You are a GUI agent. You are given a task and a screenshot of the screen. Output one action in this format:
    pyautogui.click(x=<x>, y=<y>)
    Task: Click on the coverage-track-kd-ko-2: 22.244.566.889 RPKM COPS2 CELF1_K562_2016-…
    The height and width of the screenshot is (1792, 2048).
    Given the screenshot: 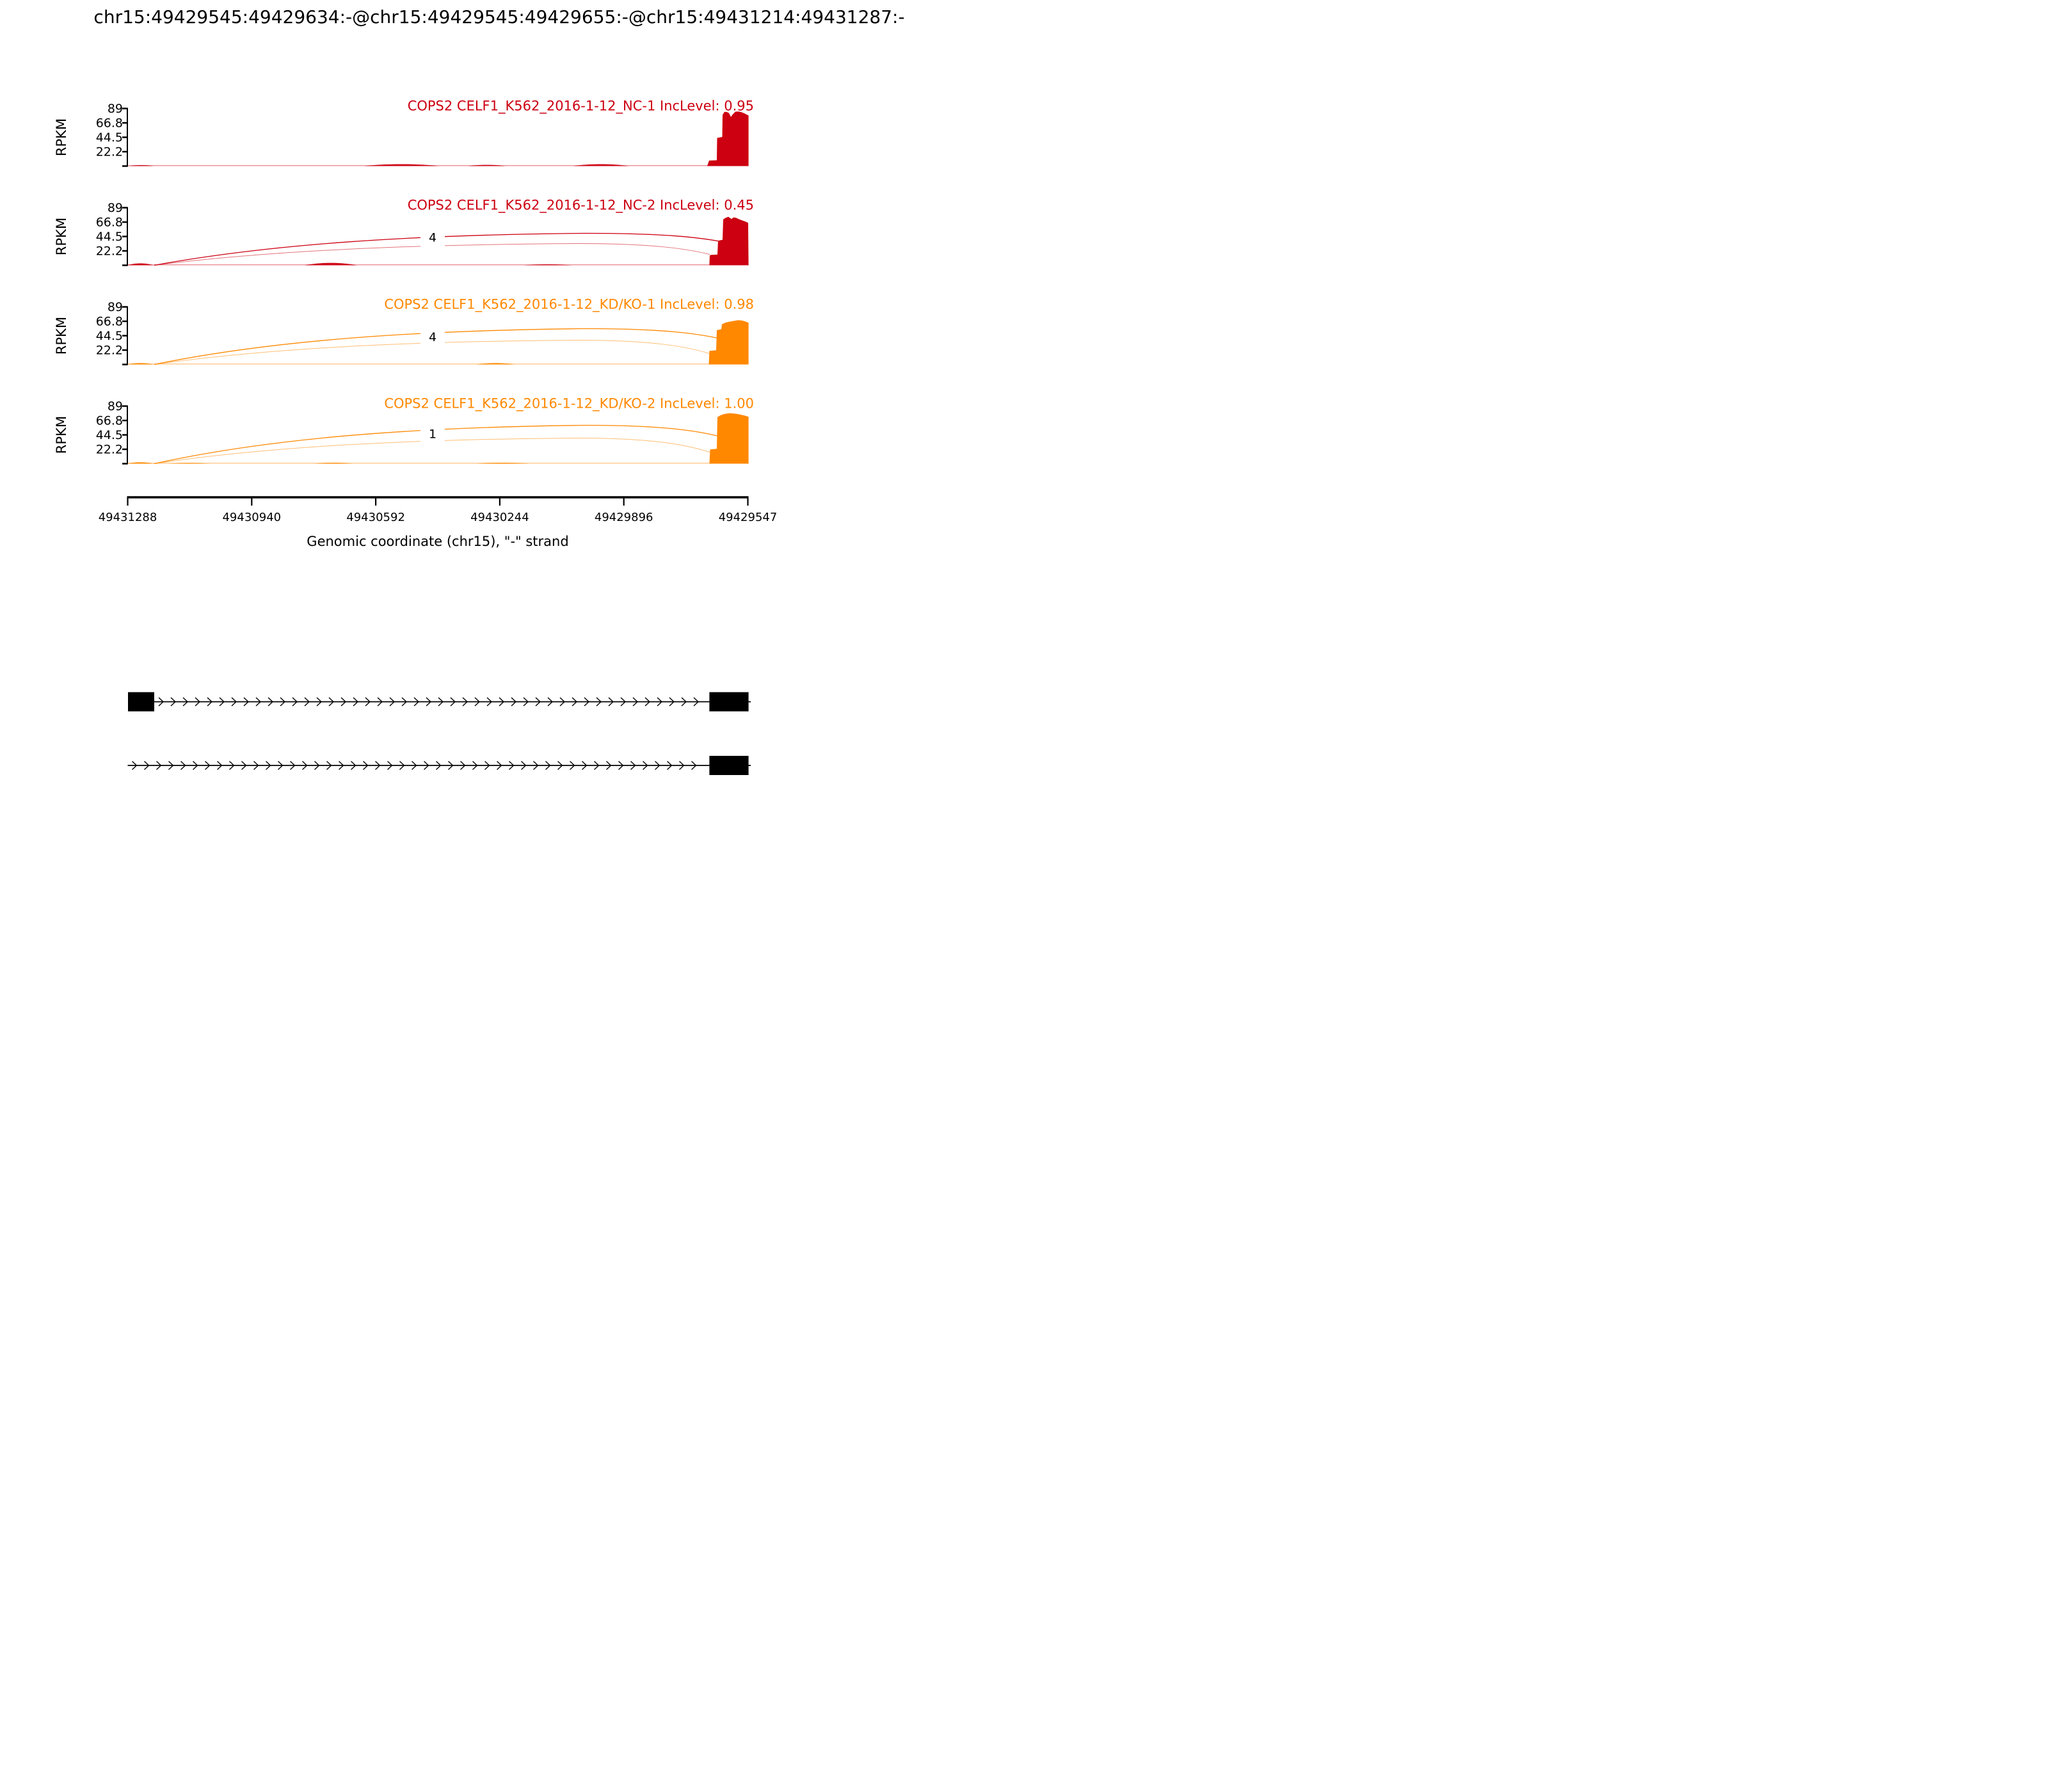 What is the action you would take?
    pyautogui.click(x=404, y=430)
    